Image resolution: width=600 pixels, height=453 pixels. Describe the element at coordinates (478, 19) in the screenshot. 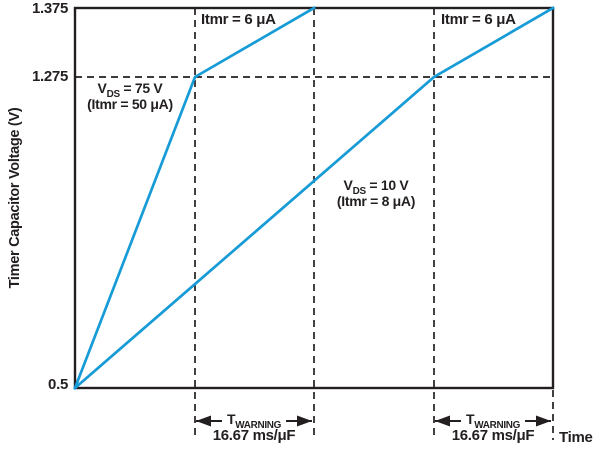

I see `curve-label-itmr6-right: Itmr = 6 μA` at that location.